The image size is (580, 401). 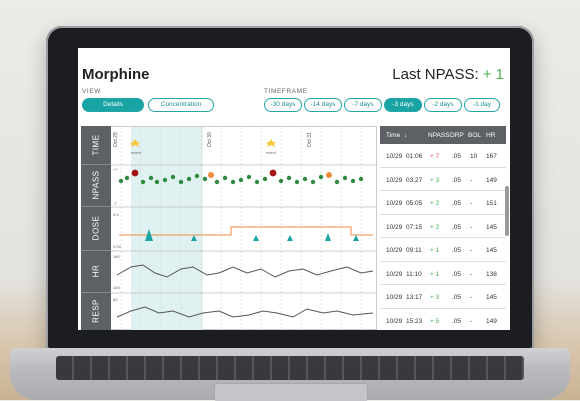 I want to click on table-row: 10/29 05:05 + 2 .05 - 151, so click(x=443, y=203).